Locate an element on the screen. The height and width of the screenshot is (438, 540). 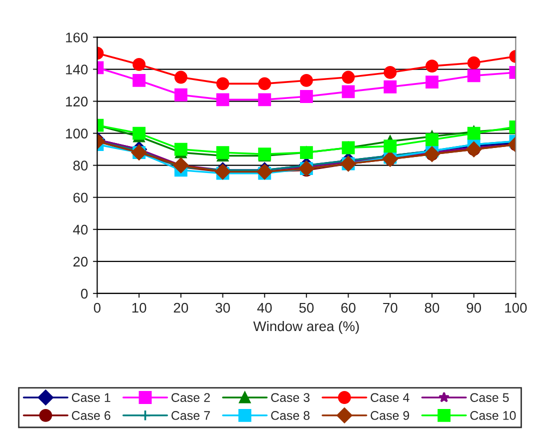
x-tick-label: 60 is located at coordinates (348, 307).